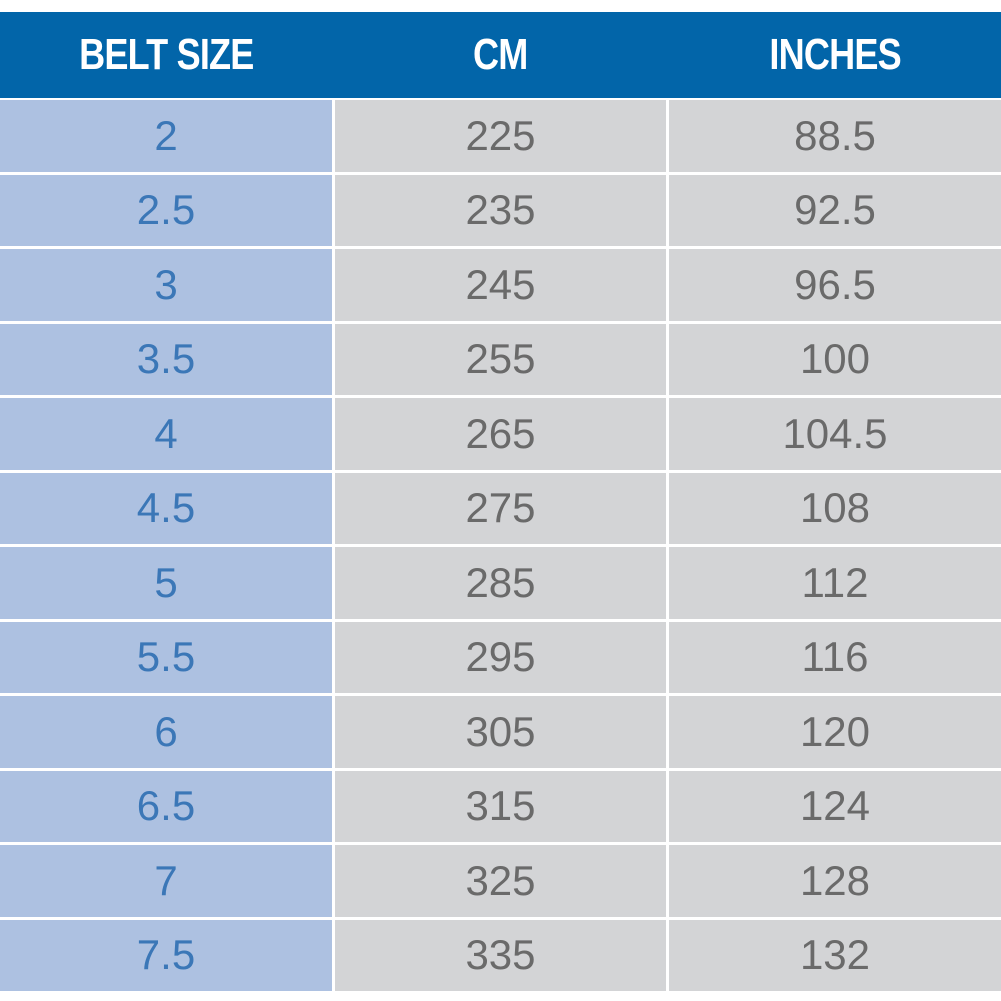 This screenshot has height=1001, width=1001. I want to click on size-cell-text: 3.5, so click(166, 359).